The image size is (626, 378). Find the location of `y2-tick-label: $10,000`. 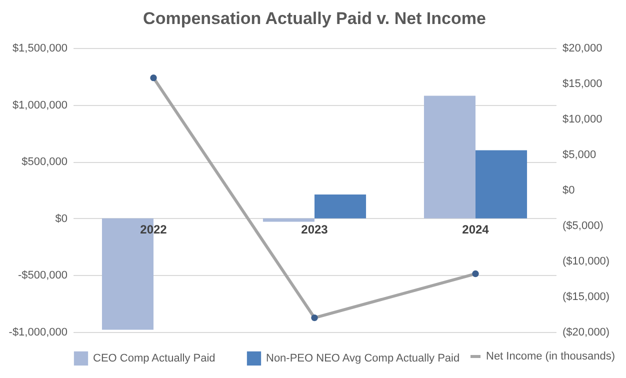

y2-tick-label: $10,000 is located at coordinates (582, 120).